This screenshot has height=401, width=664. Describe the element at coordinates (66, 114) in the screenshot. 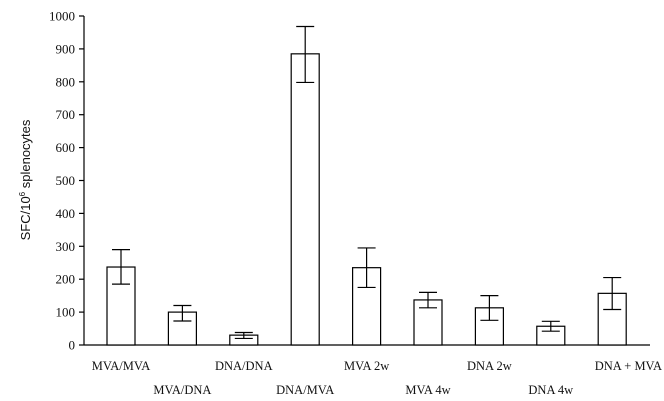

I see `y-tick-label: 700` at that location.